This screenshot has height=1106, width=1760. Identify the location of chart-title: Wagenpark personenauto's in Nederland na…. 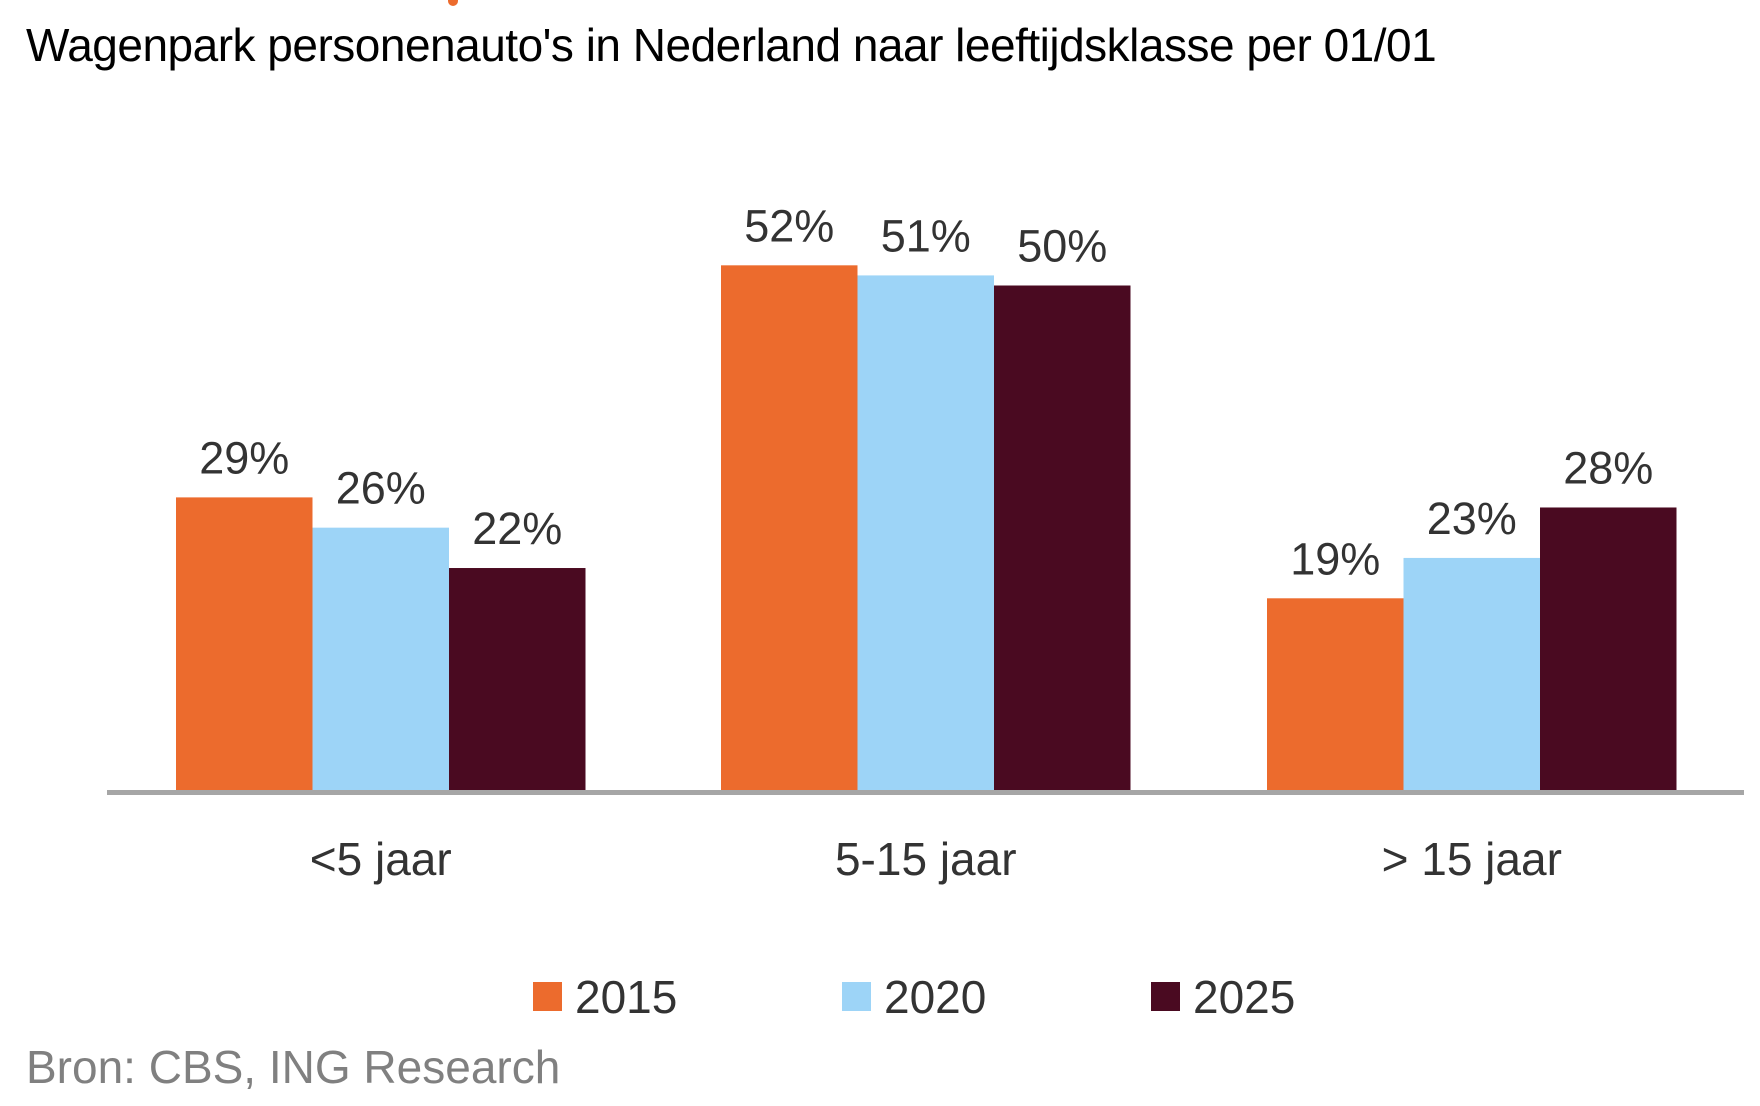
(731, 45).